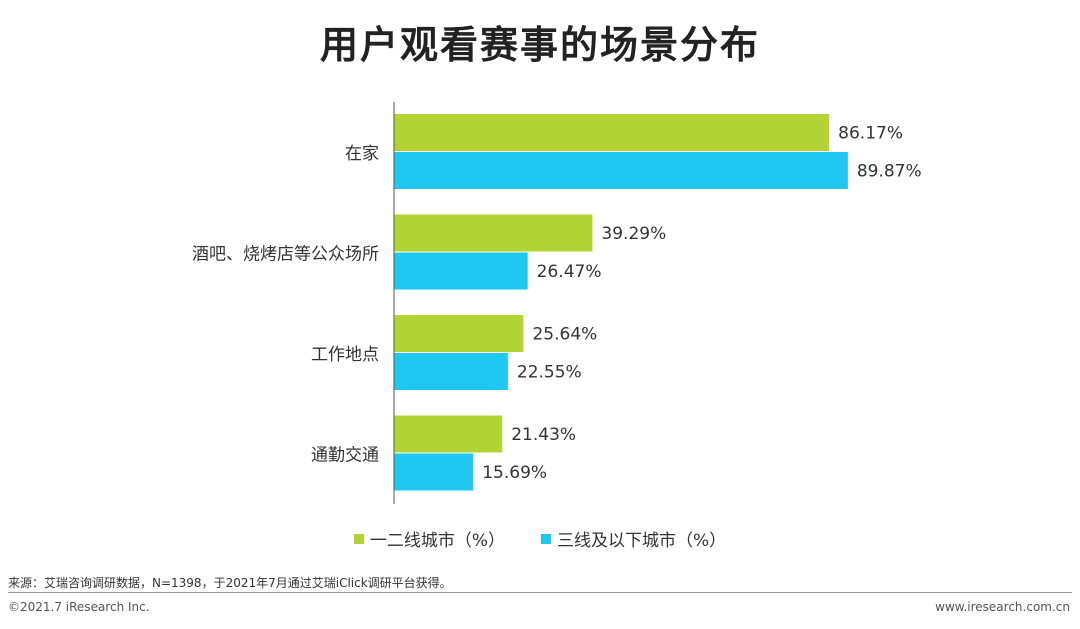  I want to click on data-label: 15.69%, so click(514, 473).